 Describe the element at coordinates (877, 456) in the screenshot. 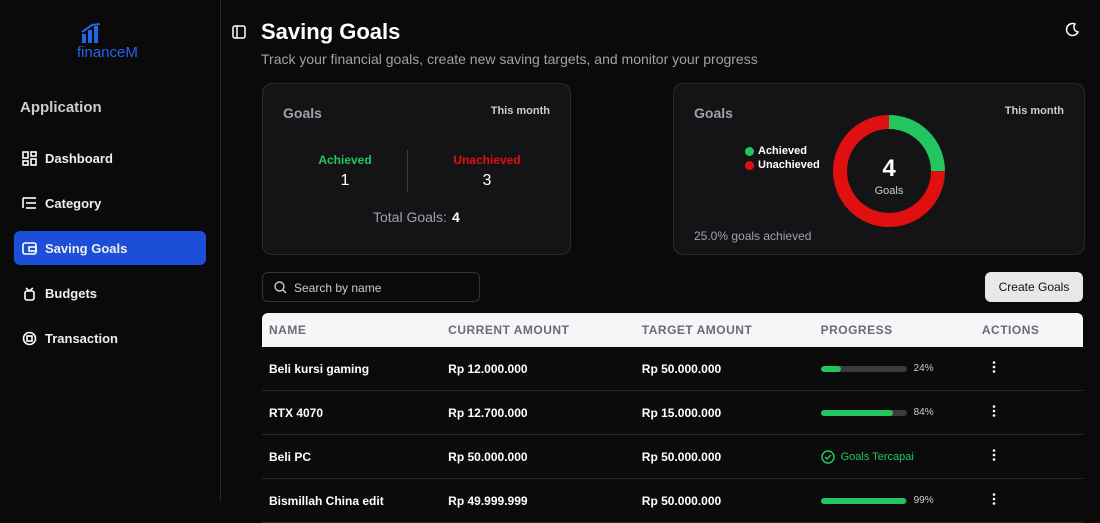

I see `status-text: Goals Tercapai` at that location.